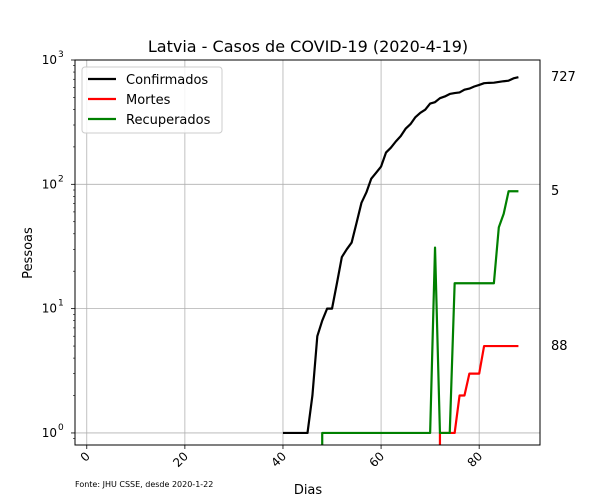  I want to click on x-axis-label: Dias, so click(308, 490).